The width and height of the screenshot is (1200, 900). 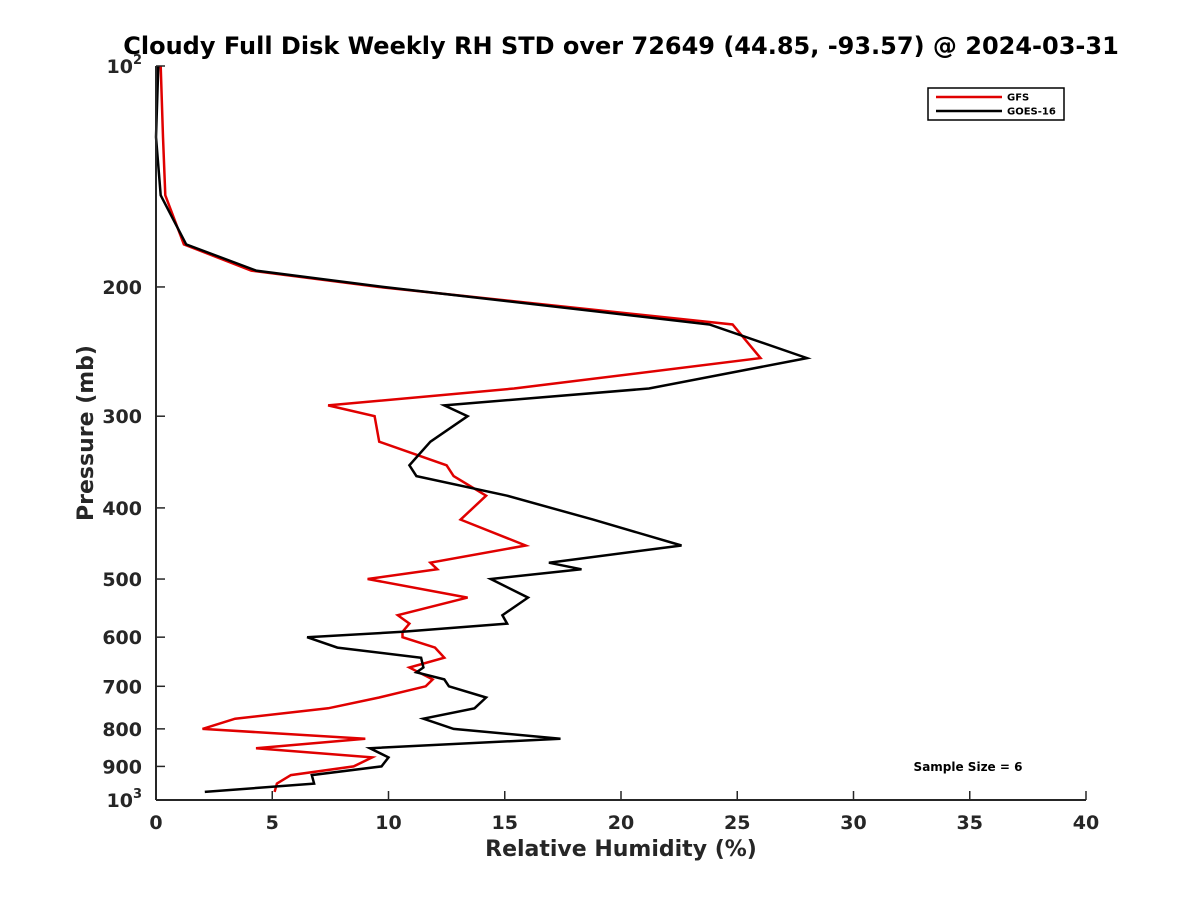 I want to click on legend-box, so click(x=996, y=104).